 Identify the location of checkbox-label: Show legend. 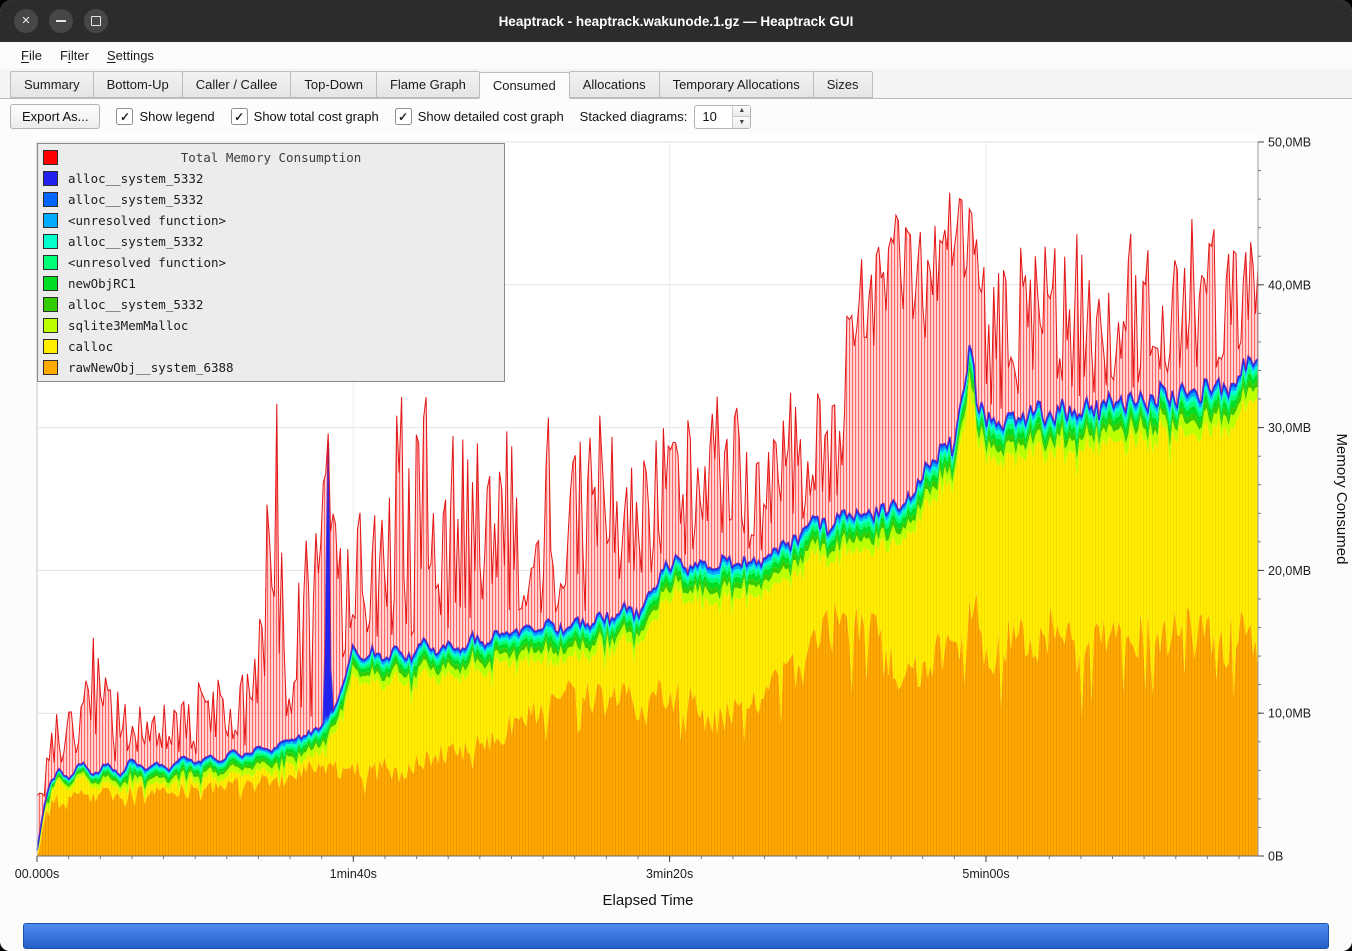
(177, 116).